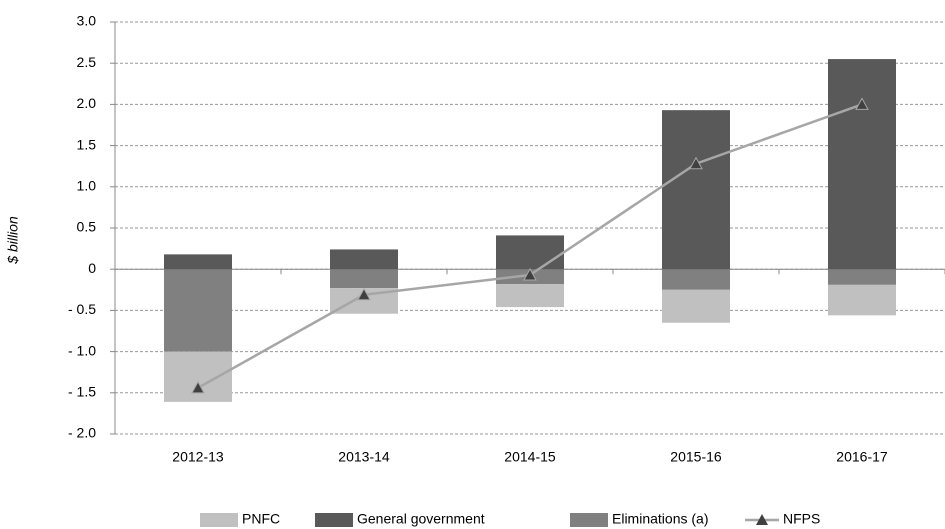 The width and height of the screenshot is (945, 529). Describe the element at coordinates (82, 433) in the screenshot. I see `y-tick-label: - 2.0` at that location.